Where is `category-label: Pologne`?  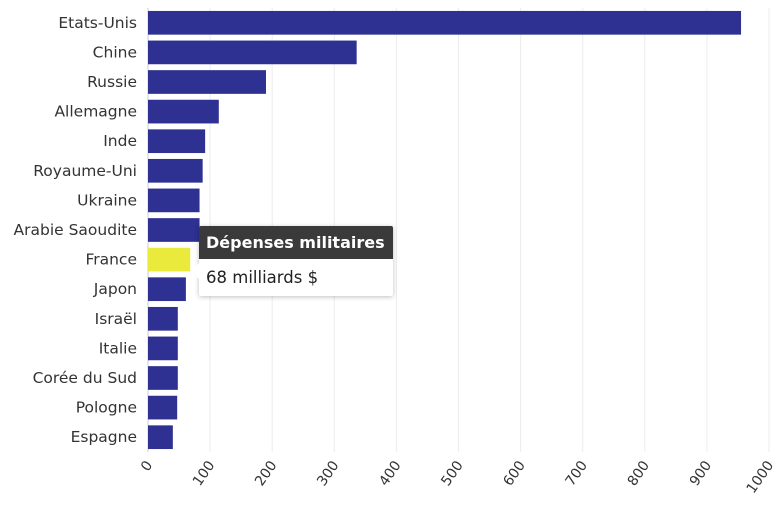 category-label: Pologne is located at coordinates (106, 408).